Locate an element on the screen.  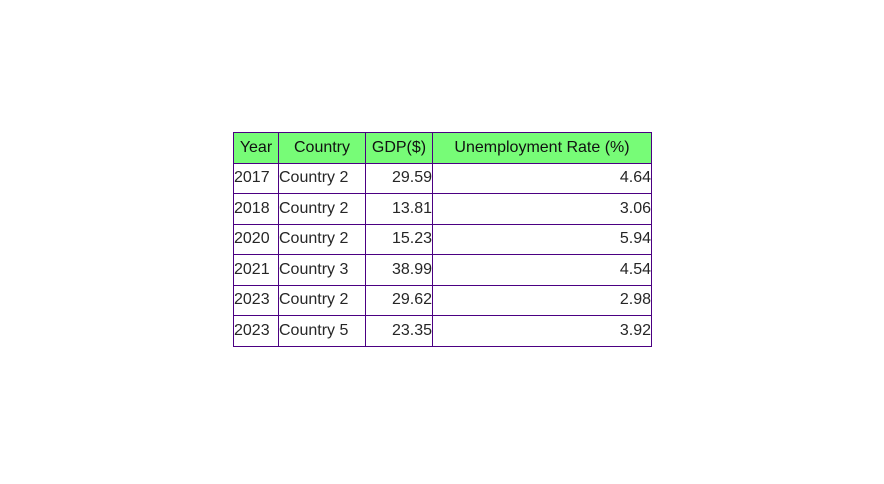
cell-unemployment-rate: 4.54 is located at coordinates (542, 270).